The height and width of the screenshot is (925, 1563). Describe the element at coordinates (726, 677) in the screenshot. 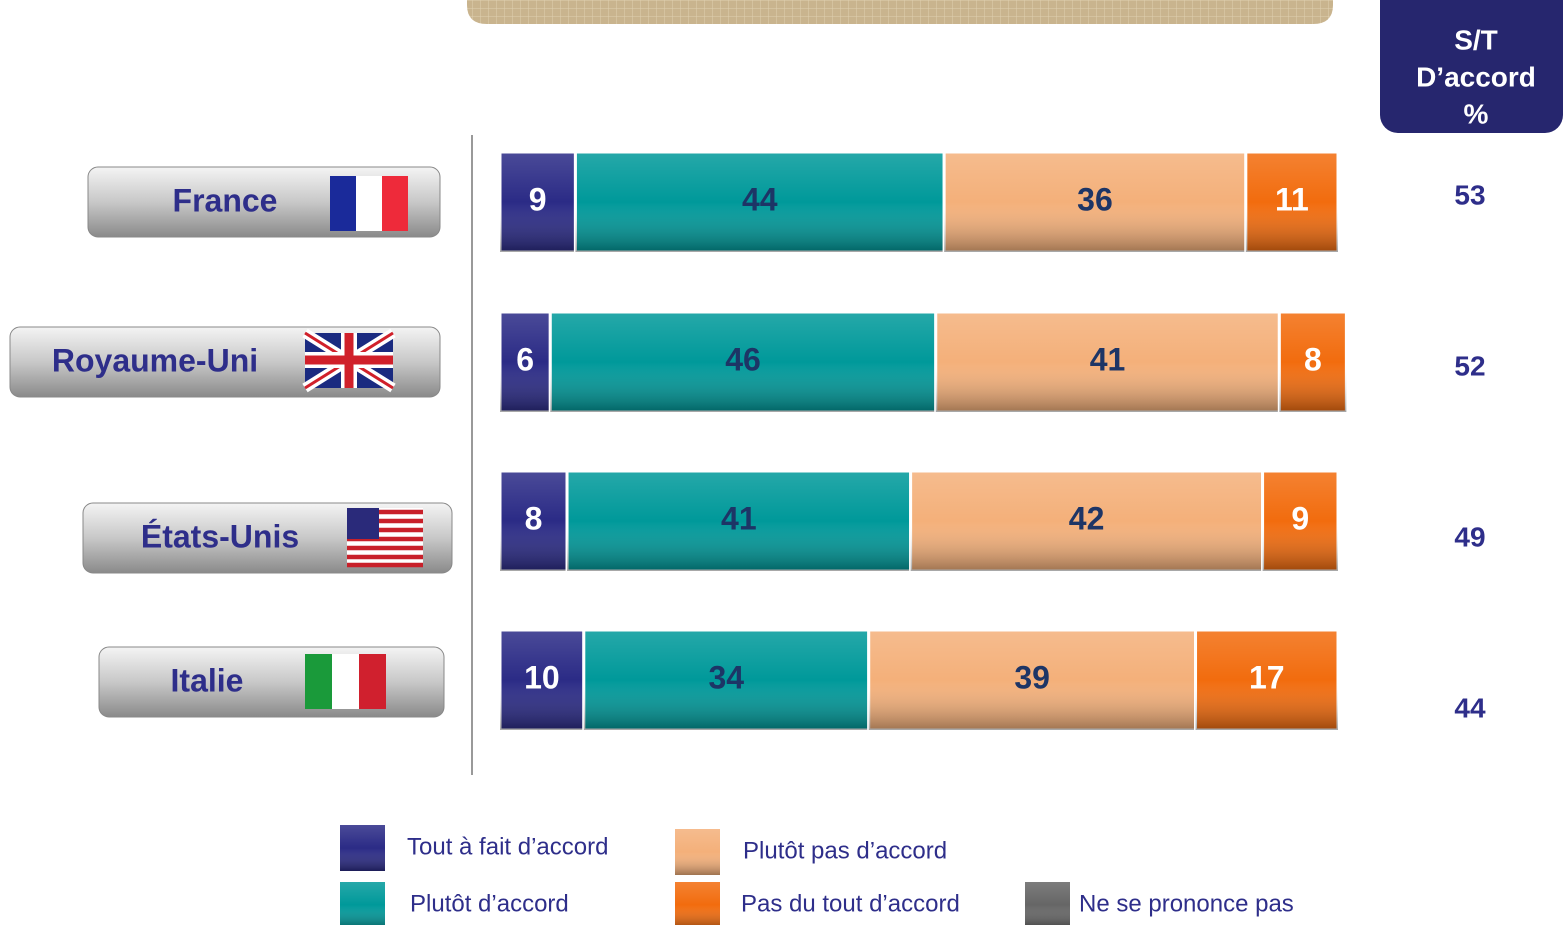

I see `value-label: 34` at that location.